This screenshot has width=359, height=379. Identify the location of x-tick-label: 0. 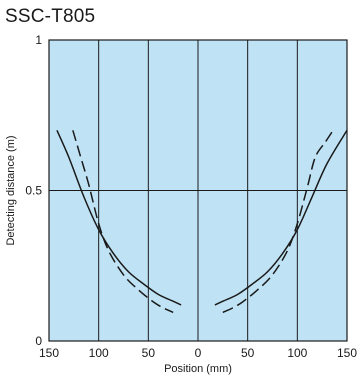
(198, 353).